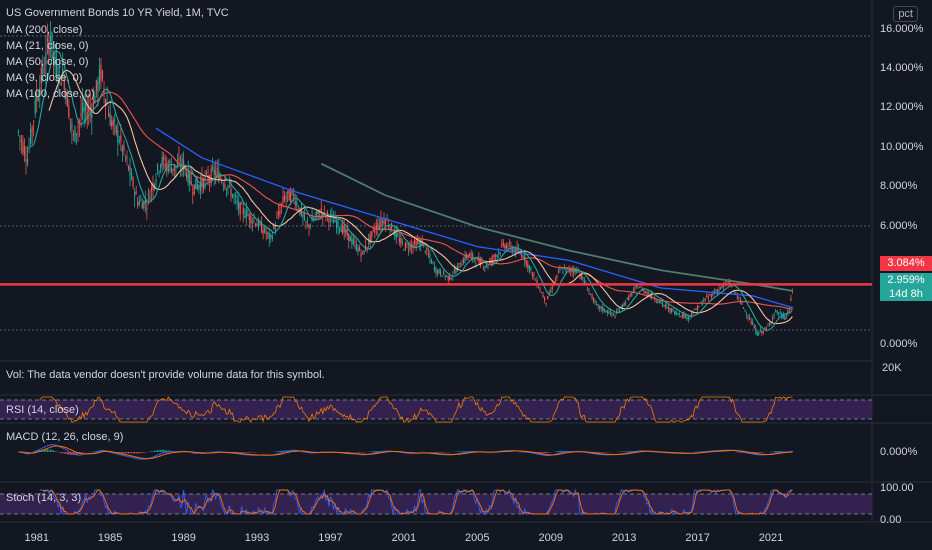 Image resolution: width=932 pixels, height=550 pixels. I want to click on ma-legend-100: MA (100, close, 0), so click(50, 94).